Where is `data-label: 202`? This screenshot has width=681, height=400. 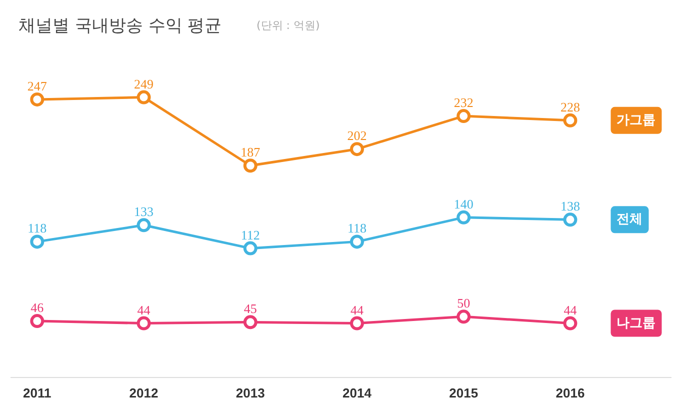 data-label: 202 is located at coordinates (357, 136).